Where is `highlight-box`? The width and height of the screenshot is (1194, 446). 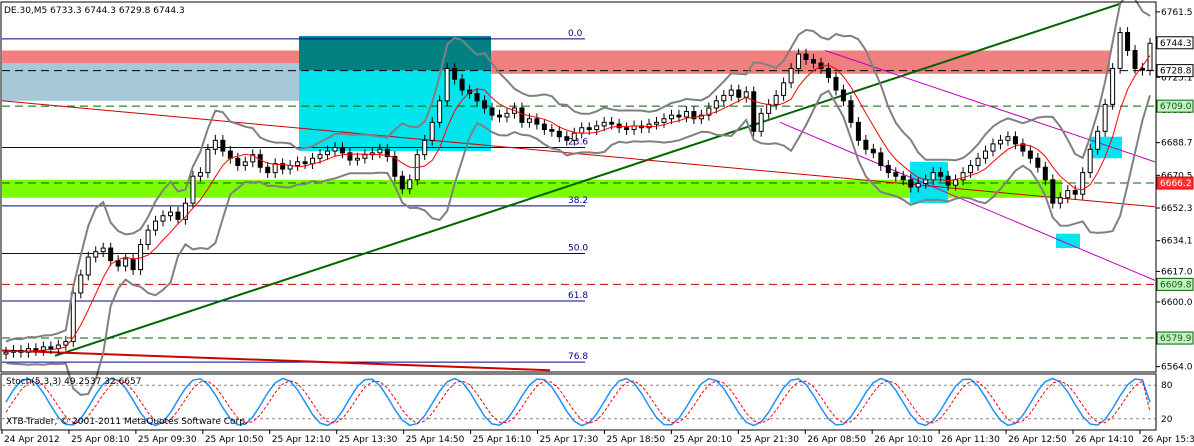 highlight-box is located at coordinates (1068, 241).